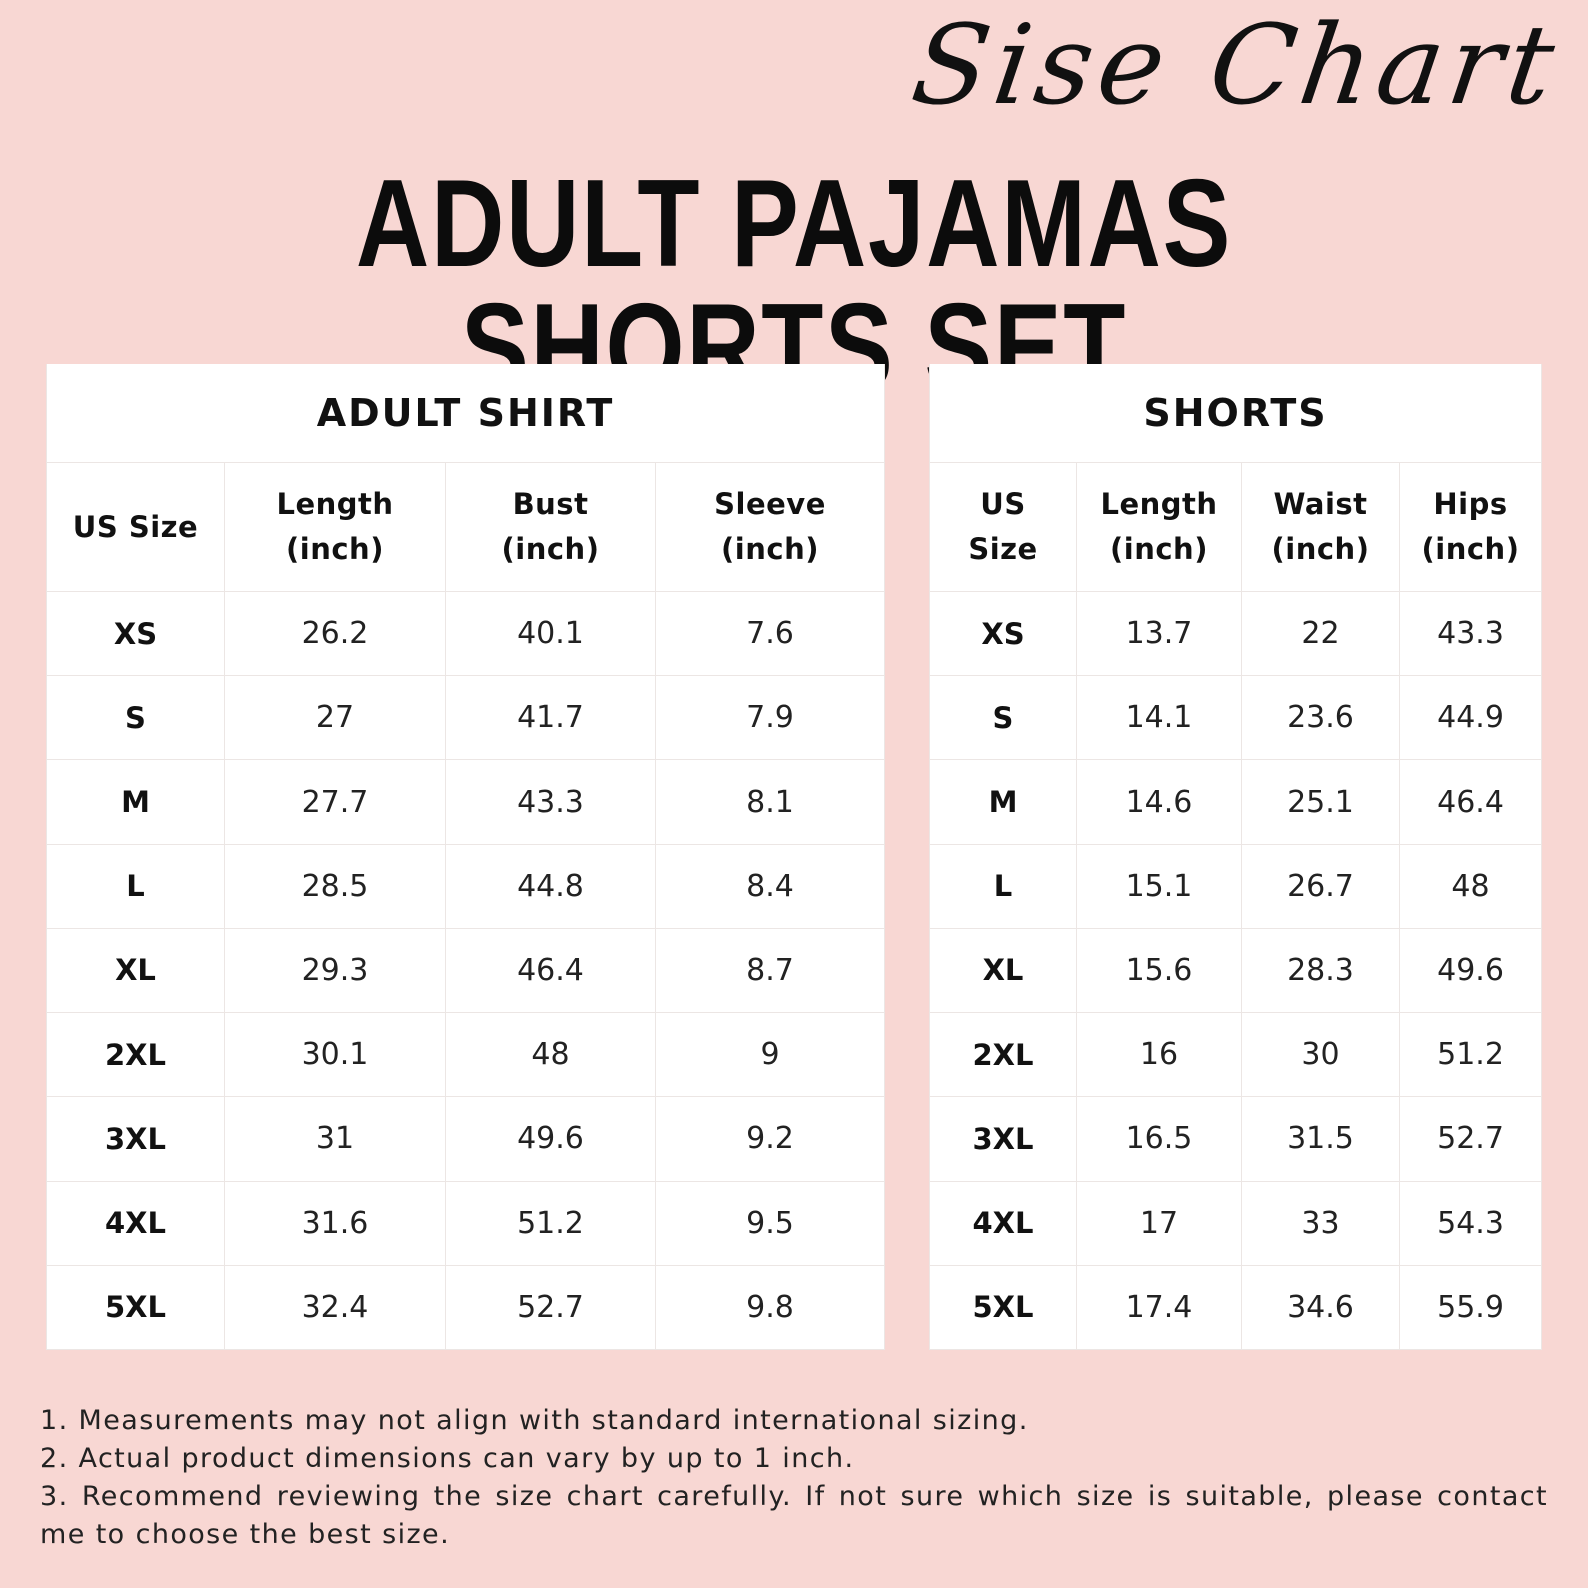 This screenshot has width=1588, height=1588. Describe the element at coordinates (465, 413) in the screenshot. I see `shirt-table-caption: ADULT SHIRT` at that location.